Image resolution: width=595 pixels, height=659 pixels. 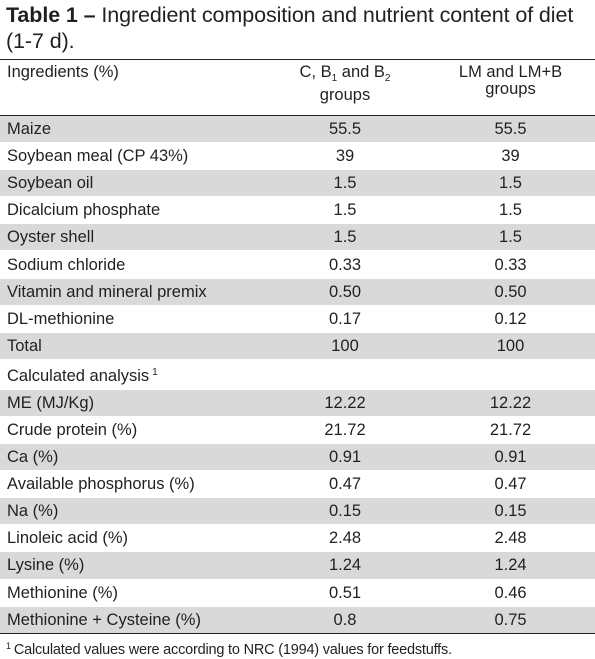 What do you see at coordinates (155, 372) in the screenshot?
I see `row-footnote-mark: 1` at bounding box center [155, 372].